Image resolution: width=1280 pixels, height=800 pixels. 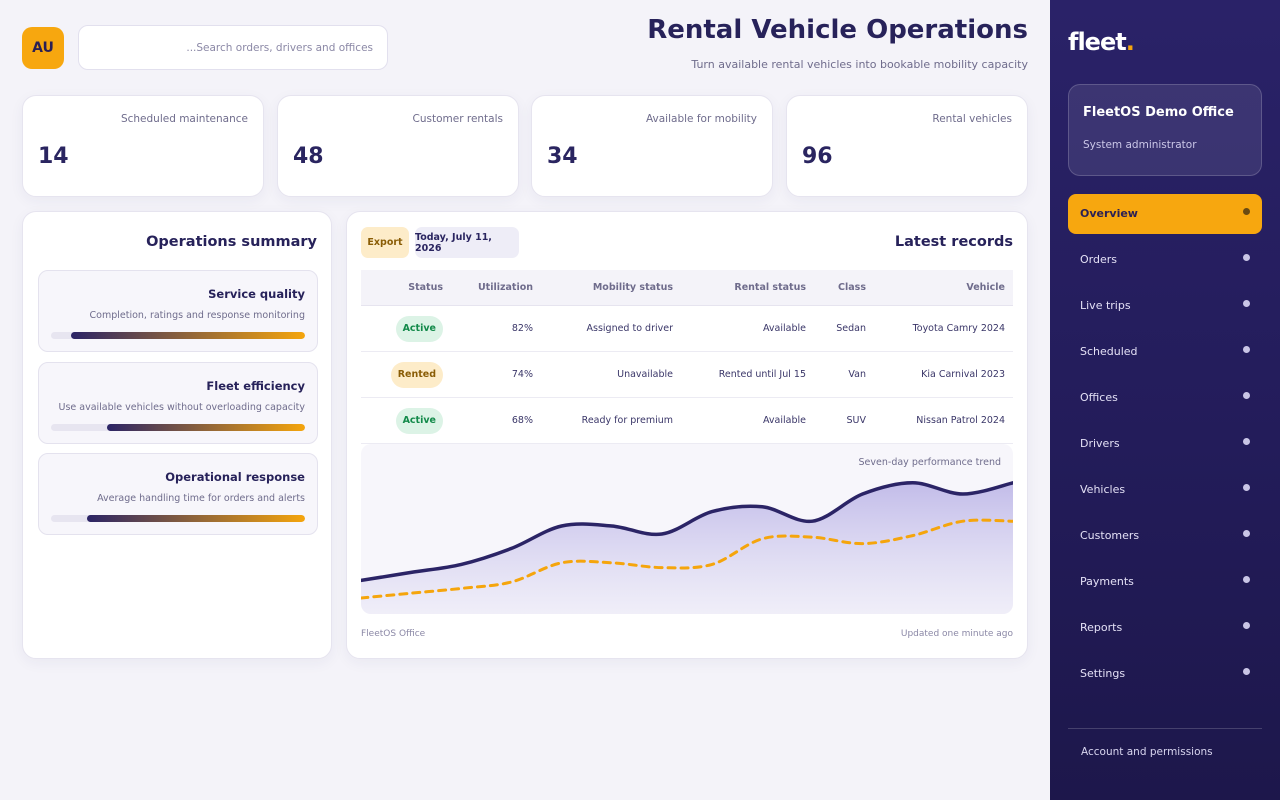 What do you see at coordinates (1165, 536) in the screenshot?
I see `sidebar-item-customers: Customers` at bounding box center [1165, 536].